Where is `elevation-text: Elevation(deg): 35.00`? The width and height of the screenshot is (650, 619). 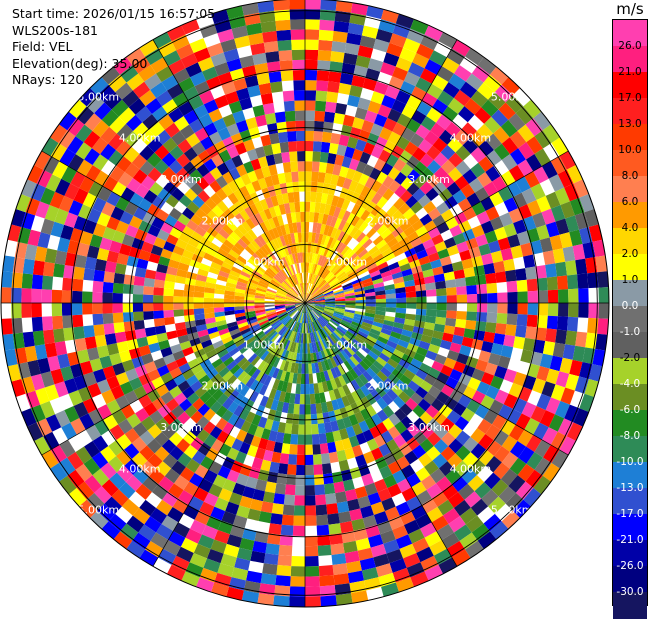 elevation-text: Elevation(deg): 35.00 is located at coordinates (80, 63).